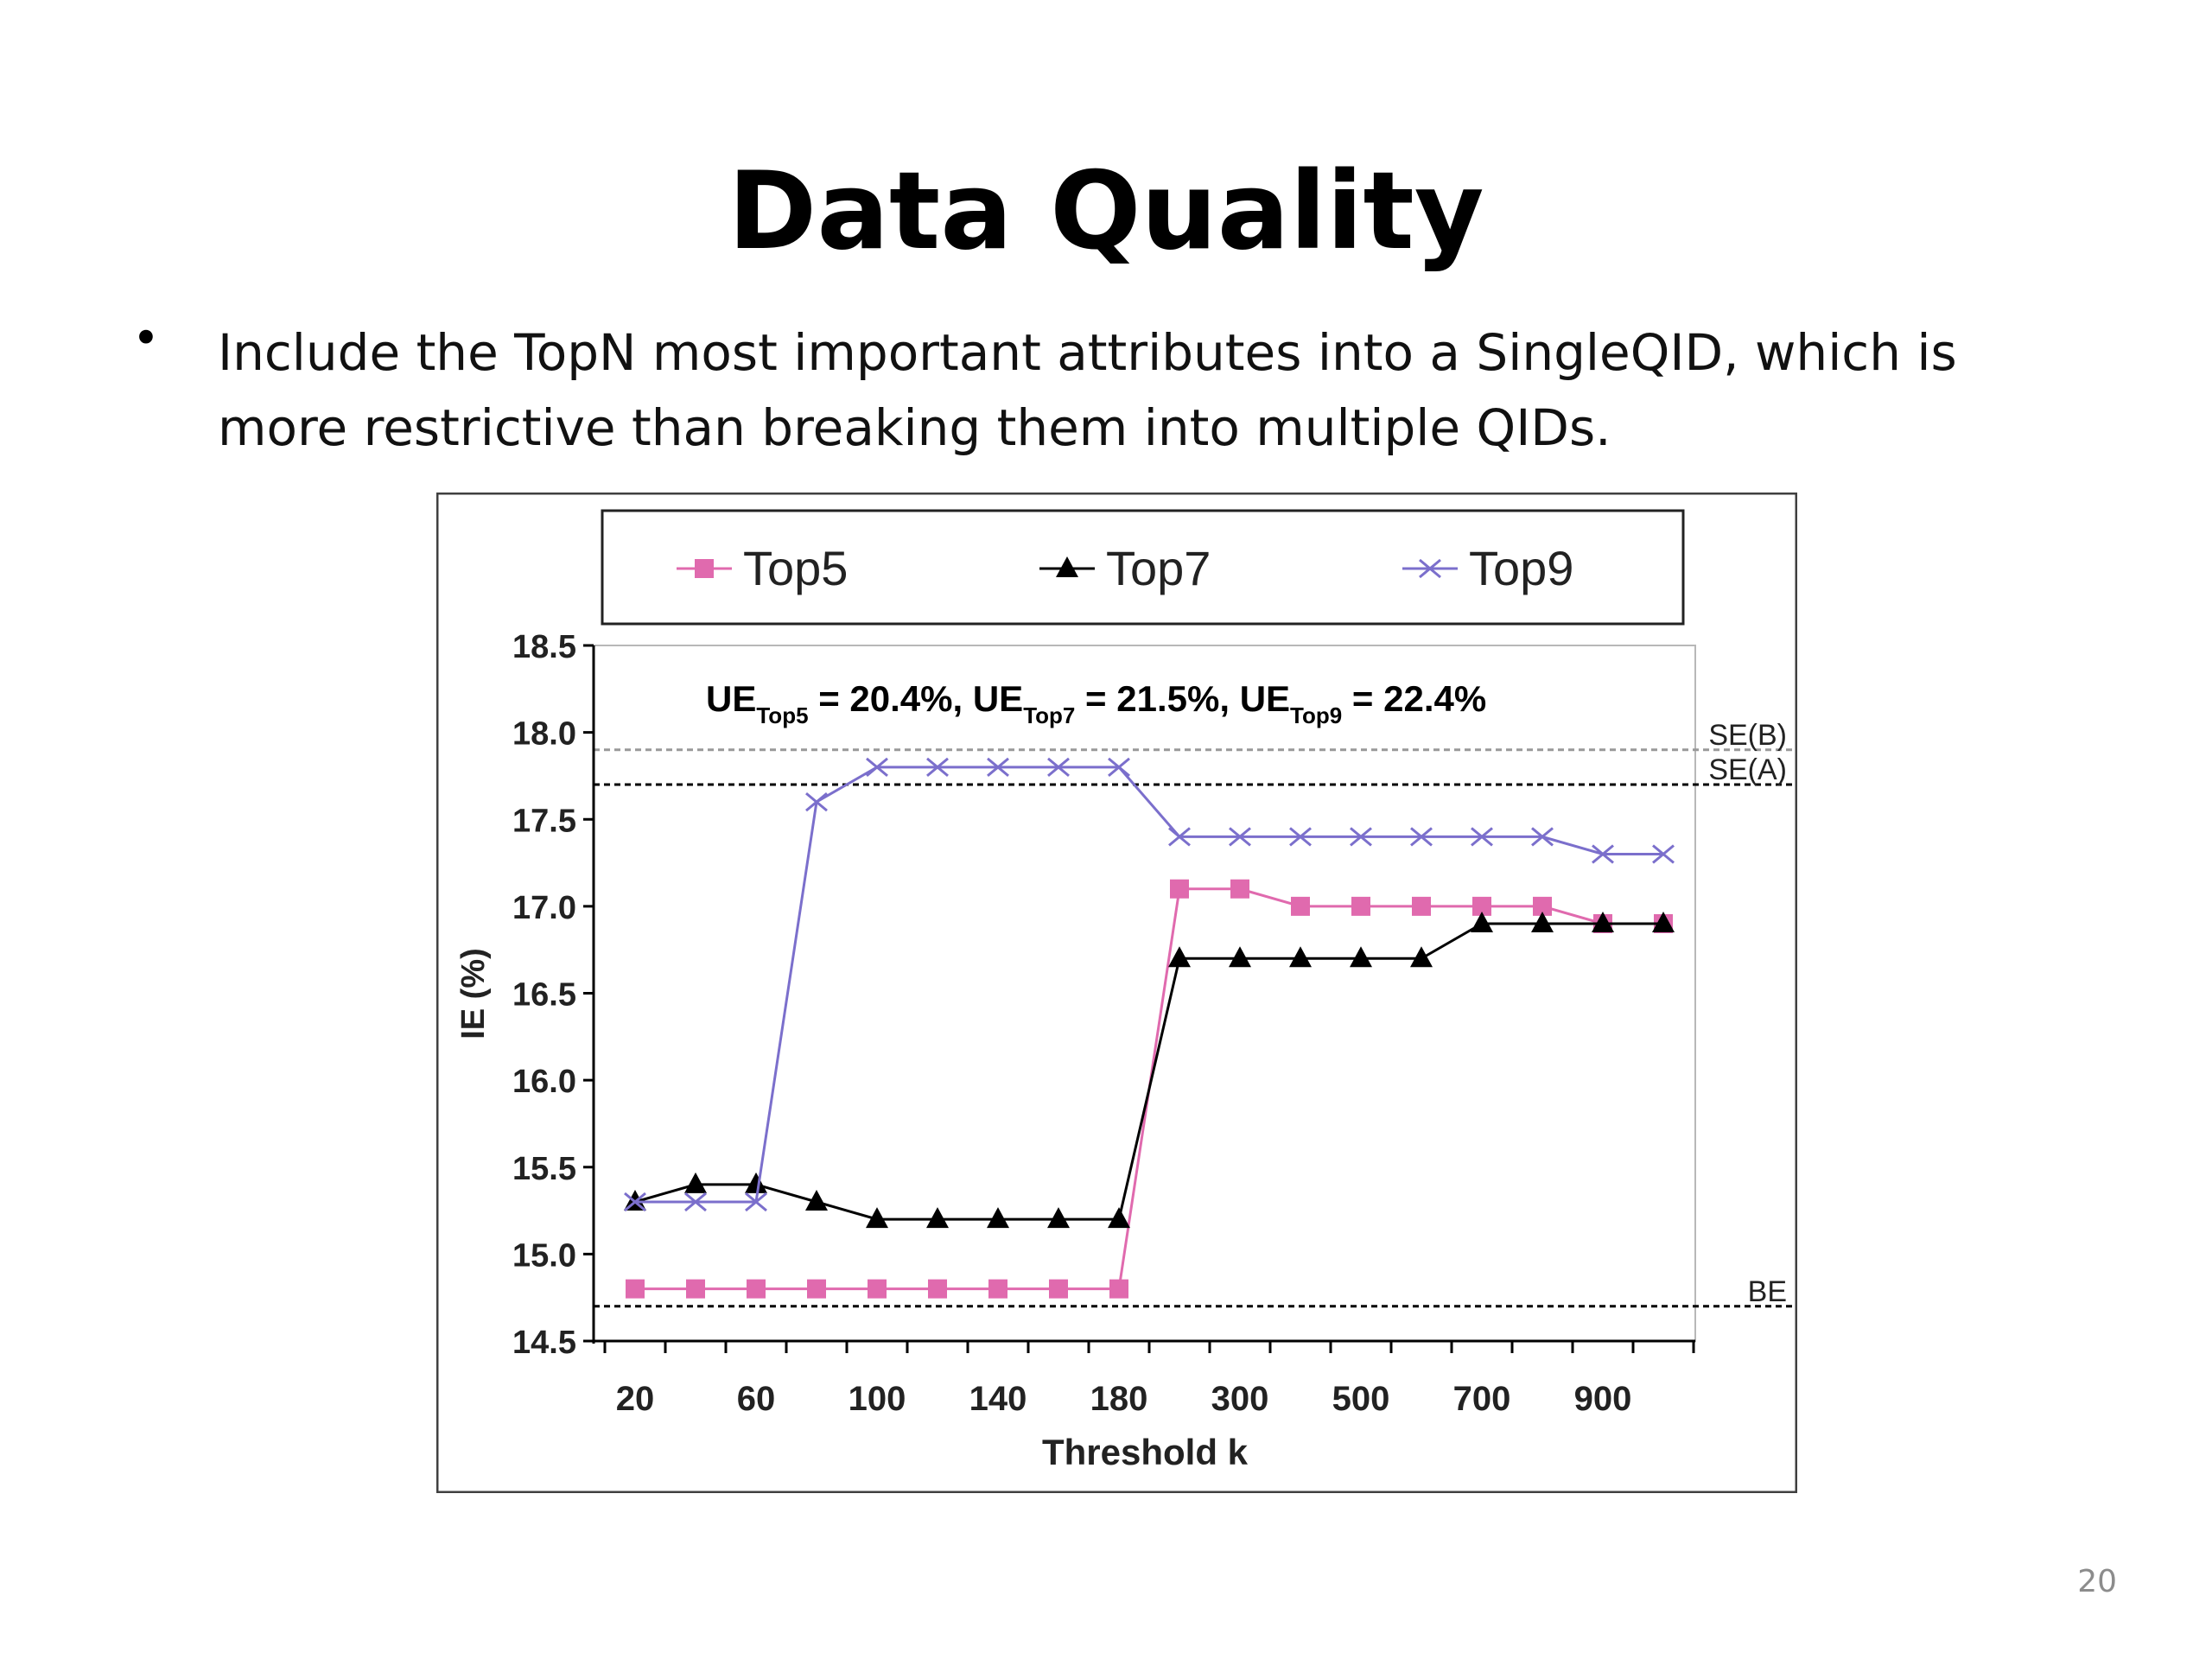 The image size is (2212, 1659). What do you see at coordinates (1482, 1399) in the screenshot?
I see `x-tick-label: 700` at bounding box center [1482, 1399].